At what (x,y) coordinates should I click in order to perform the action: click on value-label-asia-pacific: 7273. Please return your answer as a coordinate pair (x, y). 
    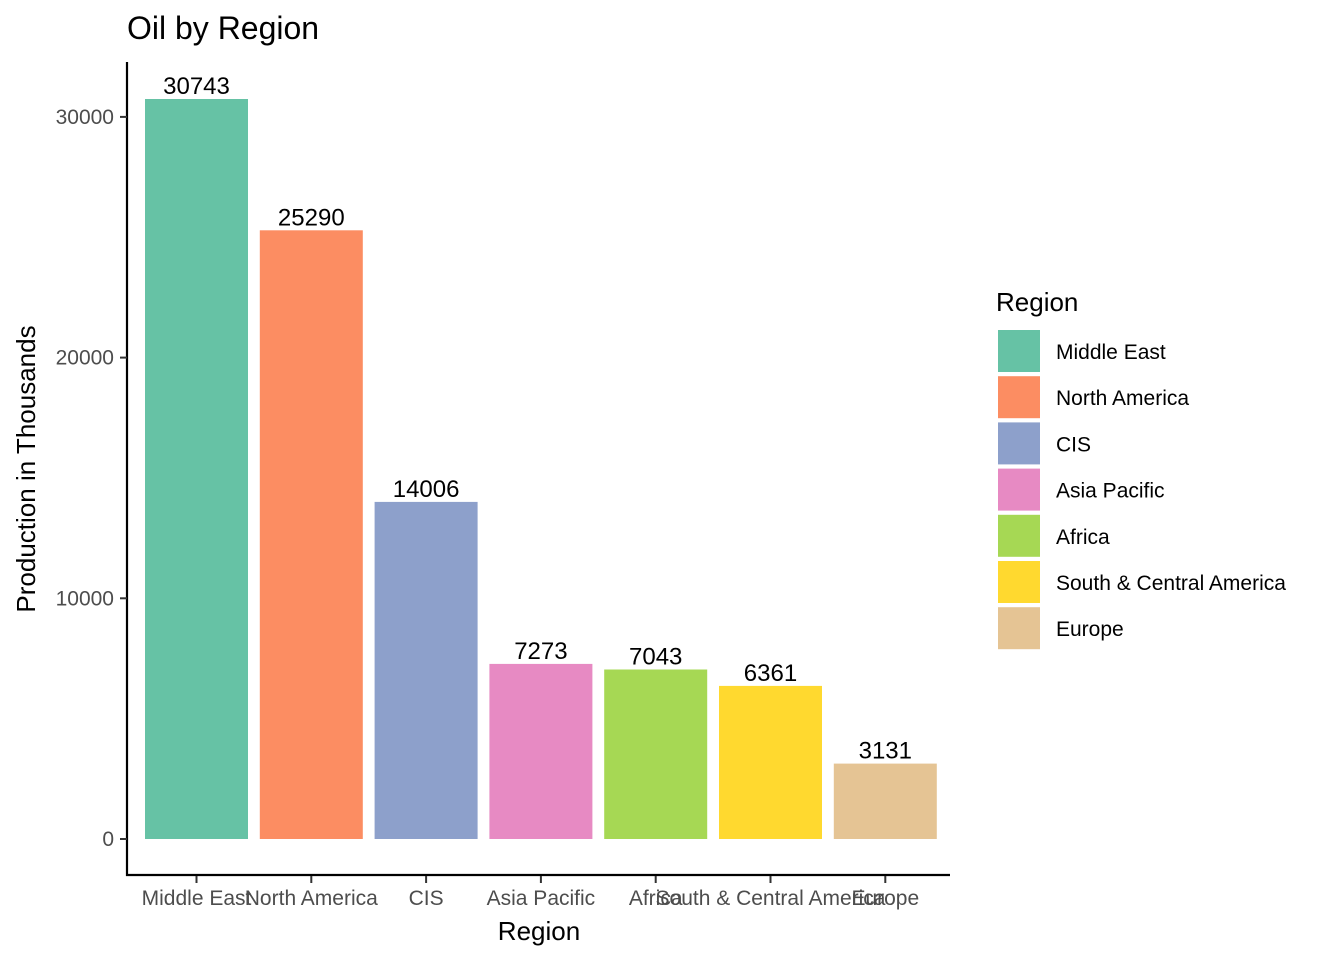
    Looking at the image, I should click on (540, 651).